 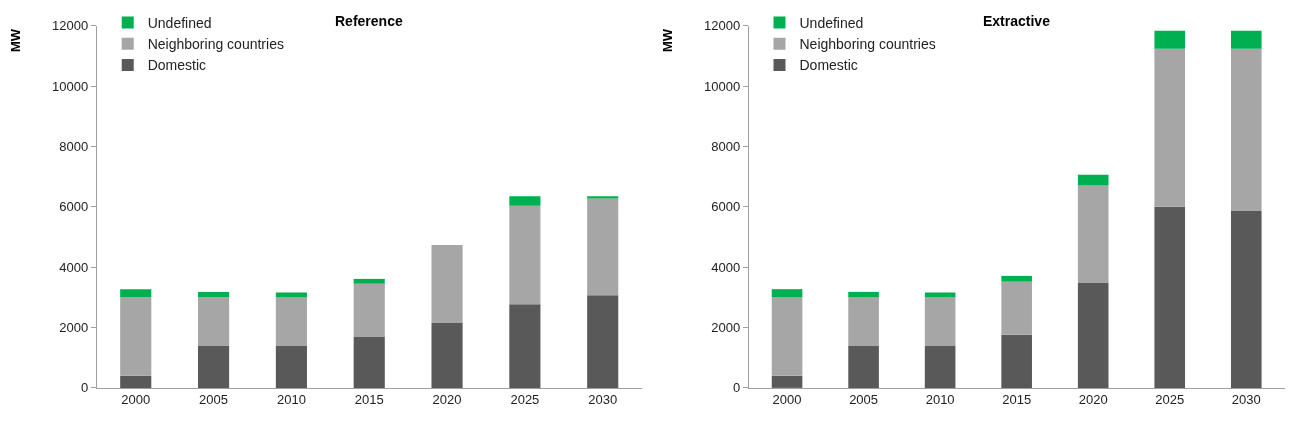 I want to click on chart-title: Reference, so click(x=369, y=21).